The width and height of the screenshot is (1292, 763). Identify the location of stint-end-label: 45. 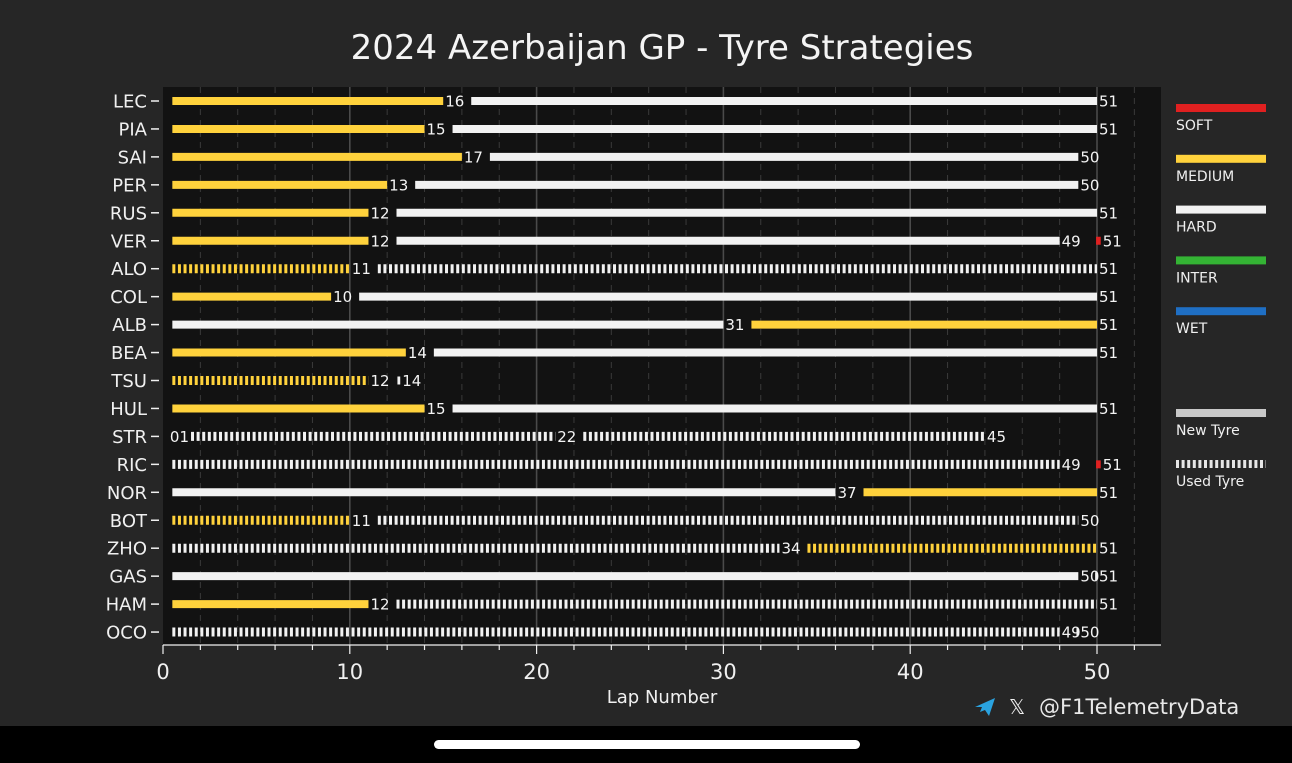
(996, 437).